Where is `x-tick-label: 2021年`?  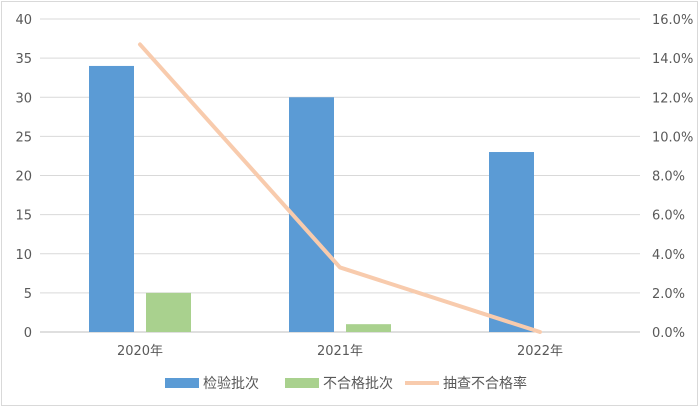
x-tick-label: 2021年 is located at coordinates (340, 351).